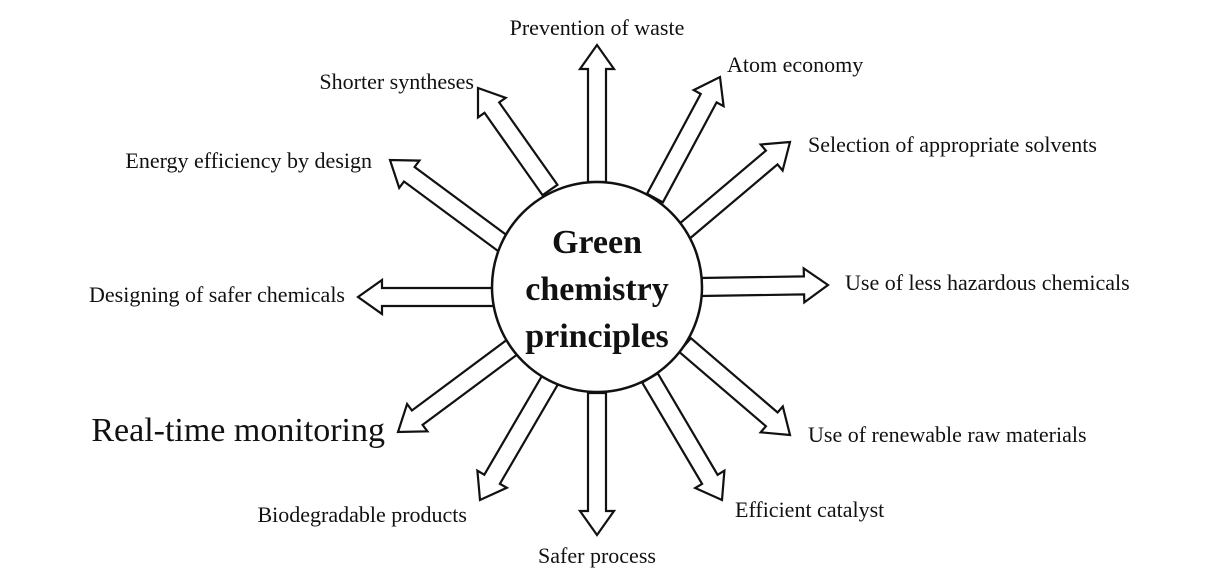 This screenshot has height=572, width=1216. What do you see at coordinates (987, 282) in the screenshot?
I see `principle-label: Use of less hazardous chemicals` at bounding box center [987, 282].